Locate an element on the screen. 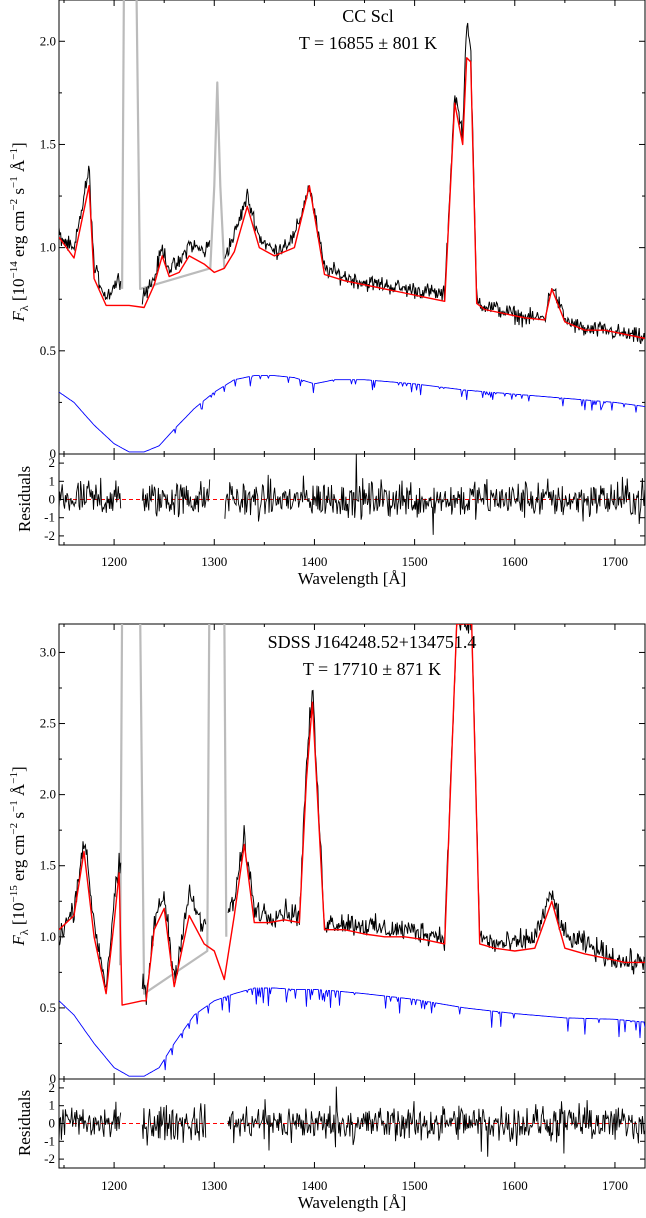 This screenshot has height=1218, width=646. y-axis-label: Fλ [10−14 erg cm−2 s−1 Å−1] is located at coordinates (19, 232).